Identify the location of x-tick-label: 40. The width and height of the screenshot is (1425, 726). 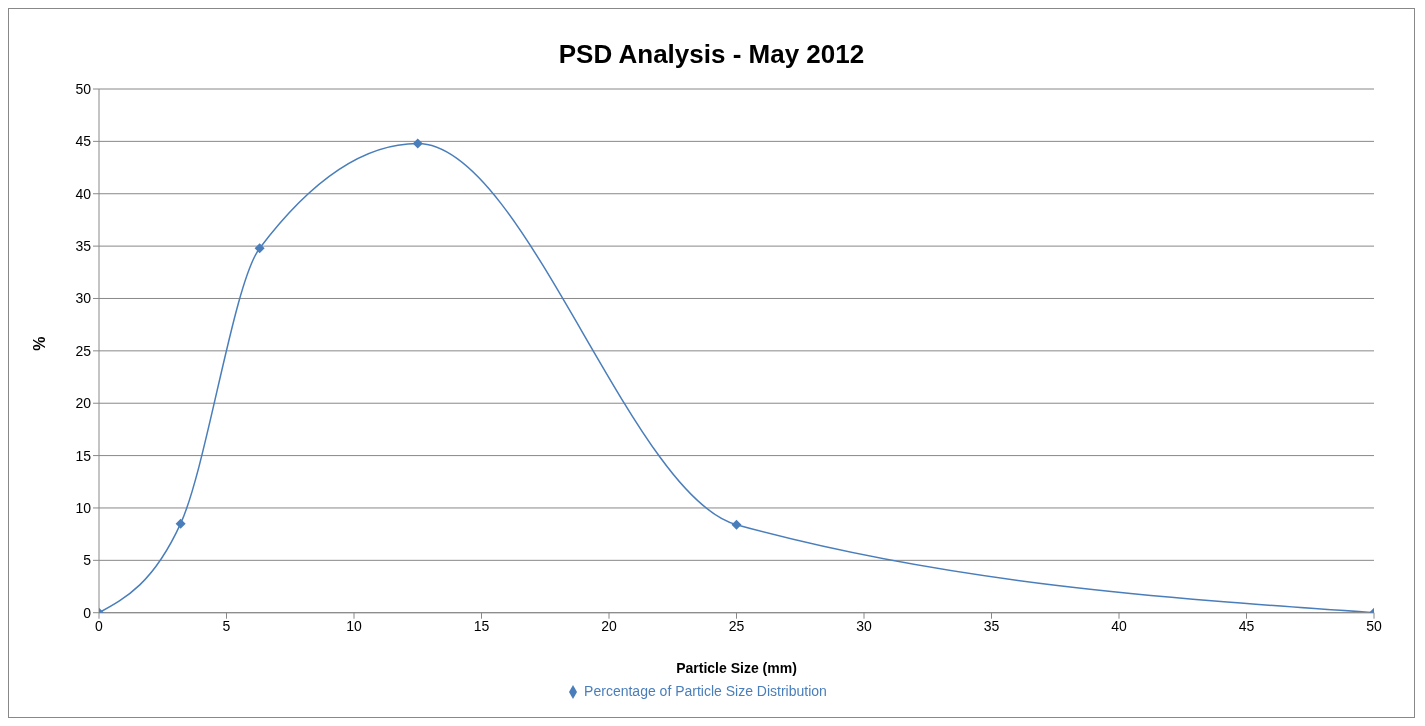
(1119, 625).